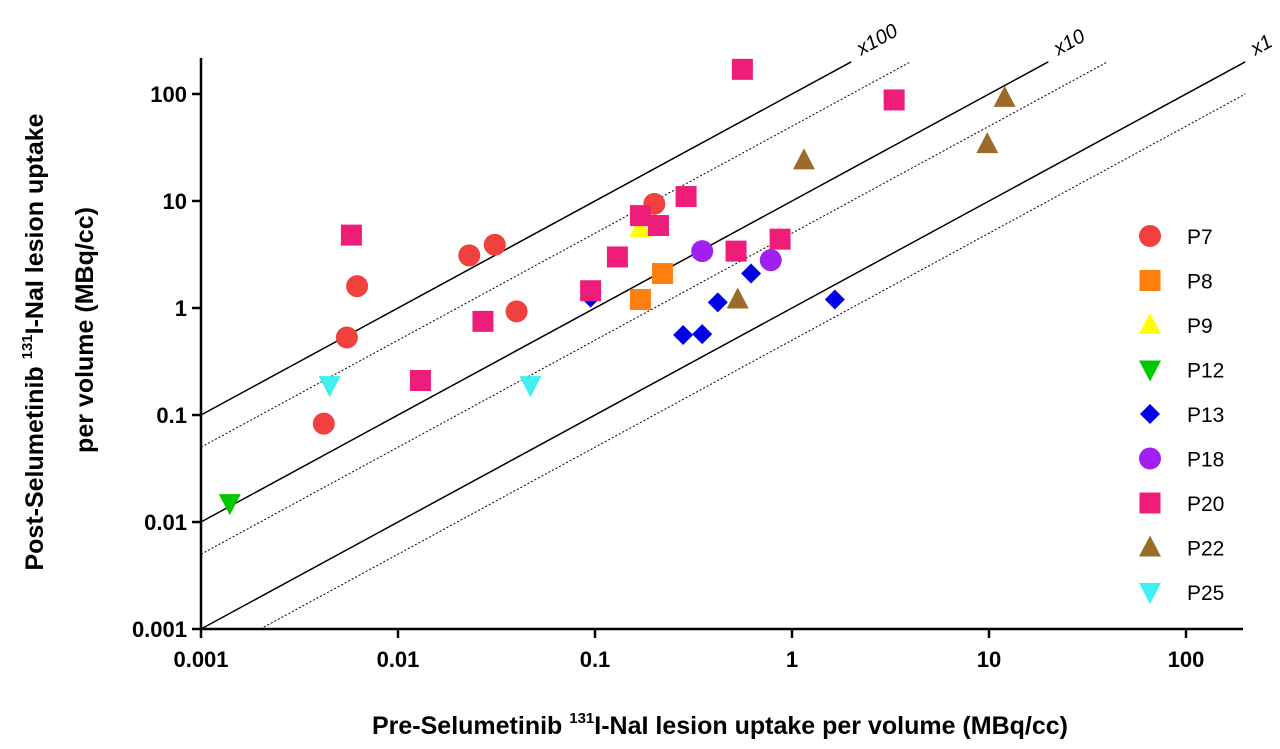  What do you see at coordinates (200, 659) in the screenshot?
I see `x-tick-label: 0.001` at bounding box center [200, 659].